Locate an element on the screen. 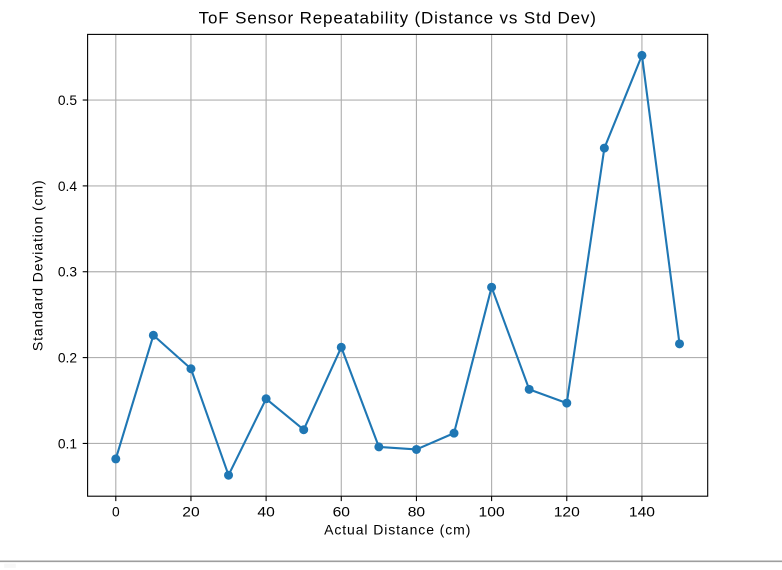  svg-text: 80 is located at coordinates (417, 512).